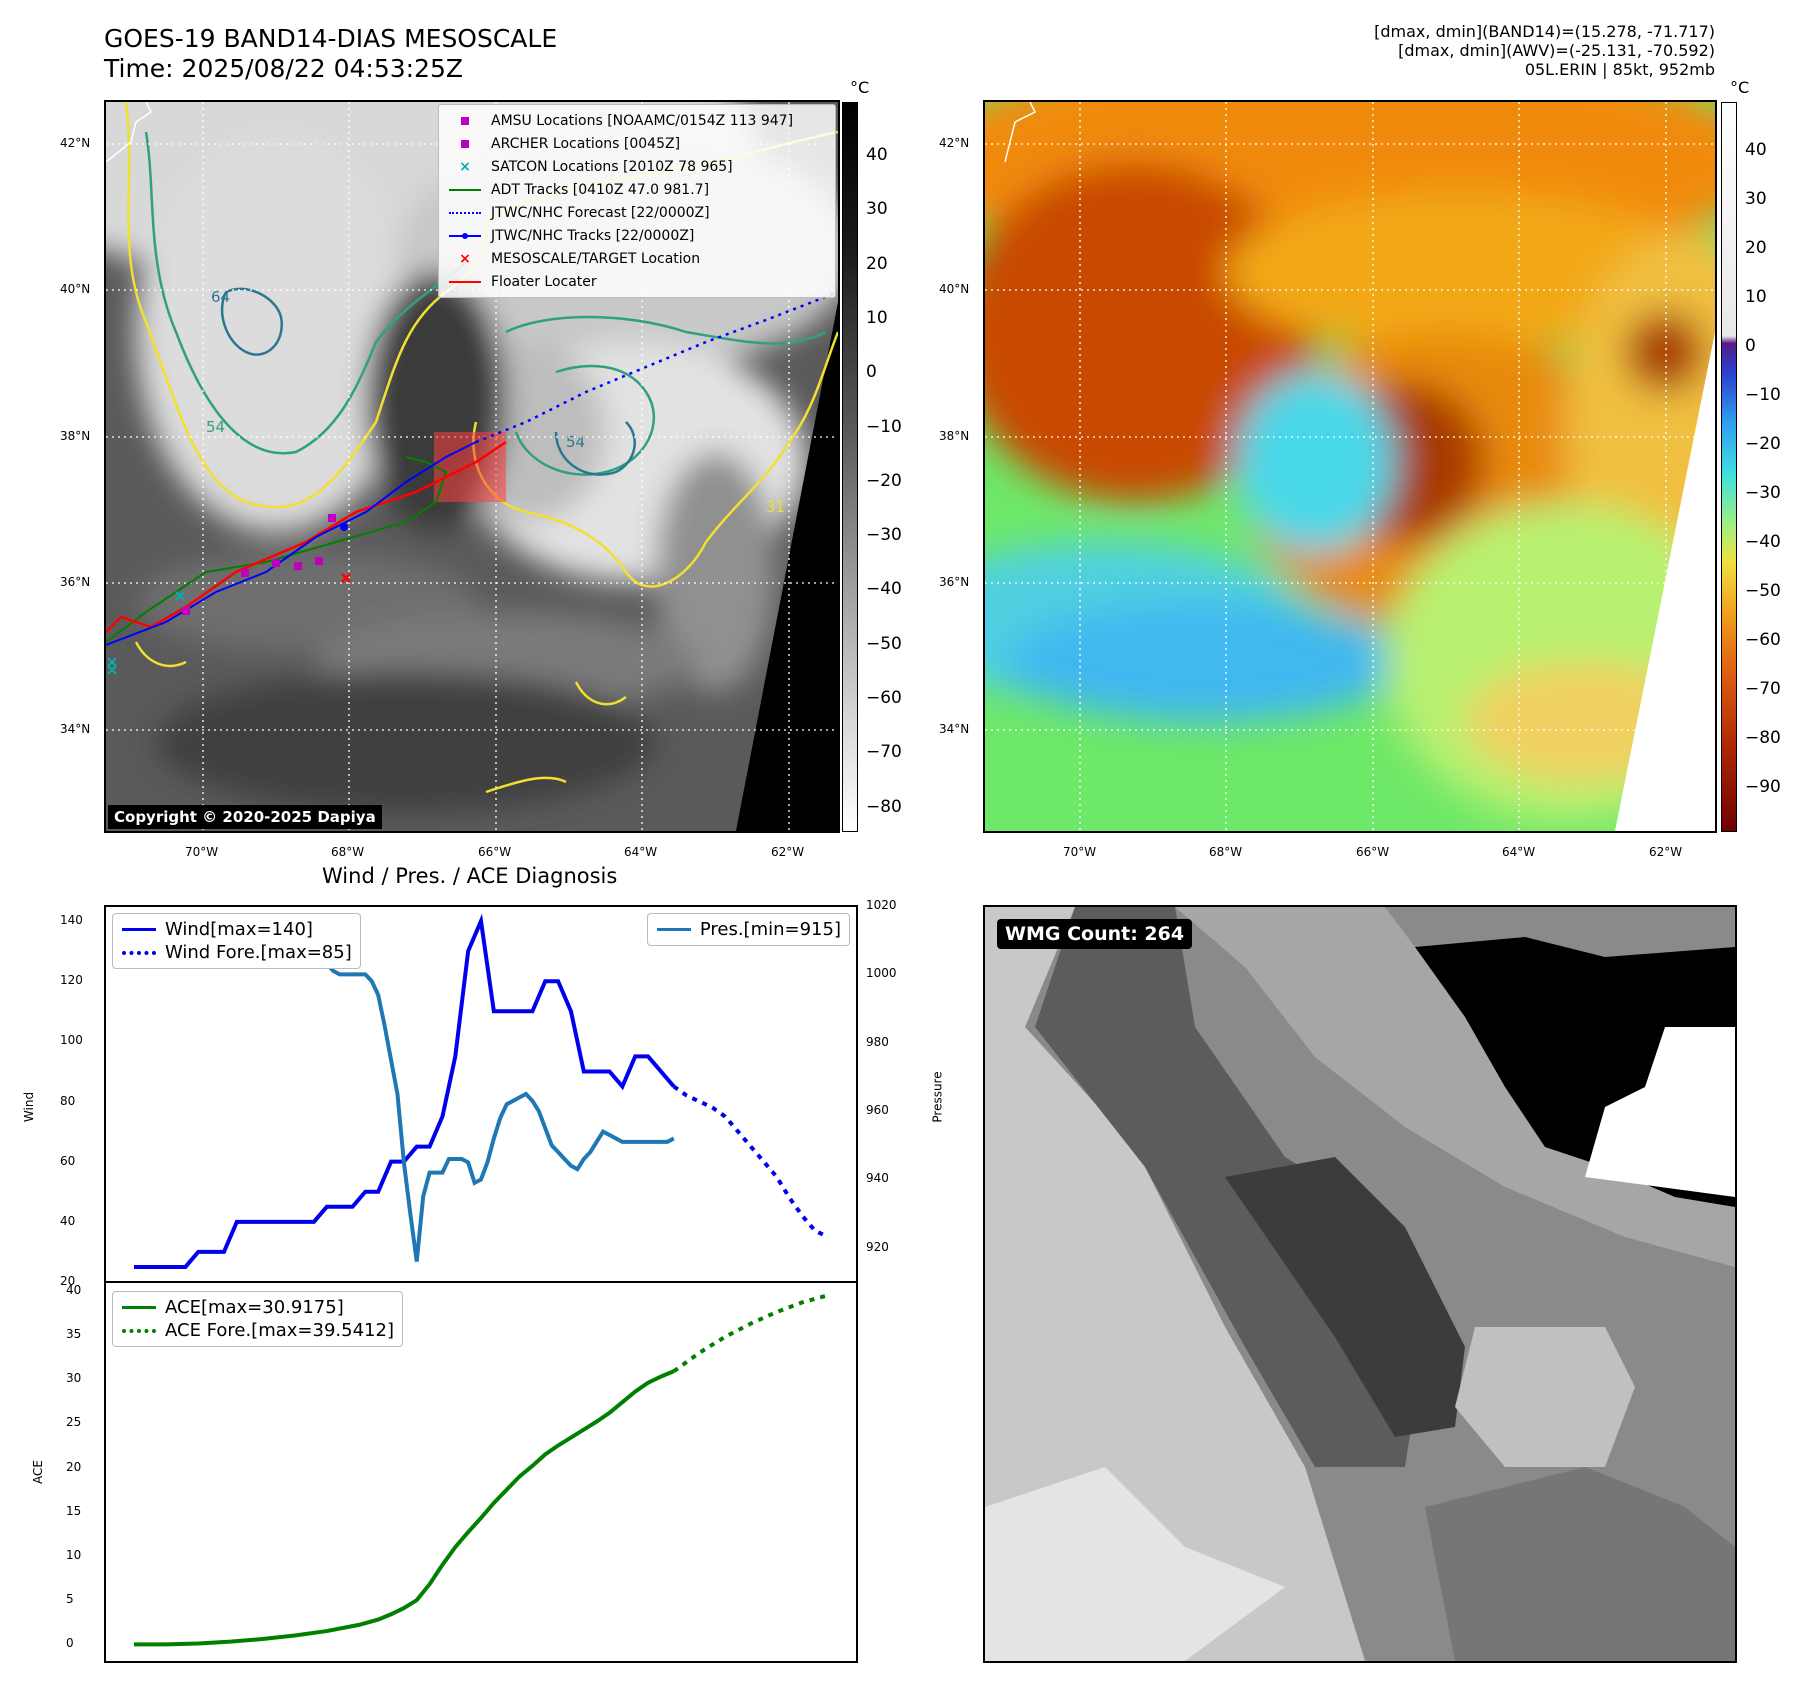  Describe the element at coordinates (1763, 395) in the screenshot. I see `colorbar-tick-label: −10` at that location.